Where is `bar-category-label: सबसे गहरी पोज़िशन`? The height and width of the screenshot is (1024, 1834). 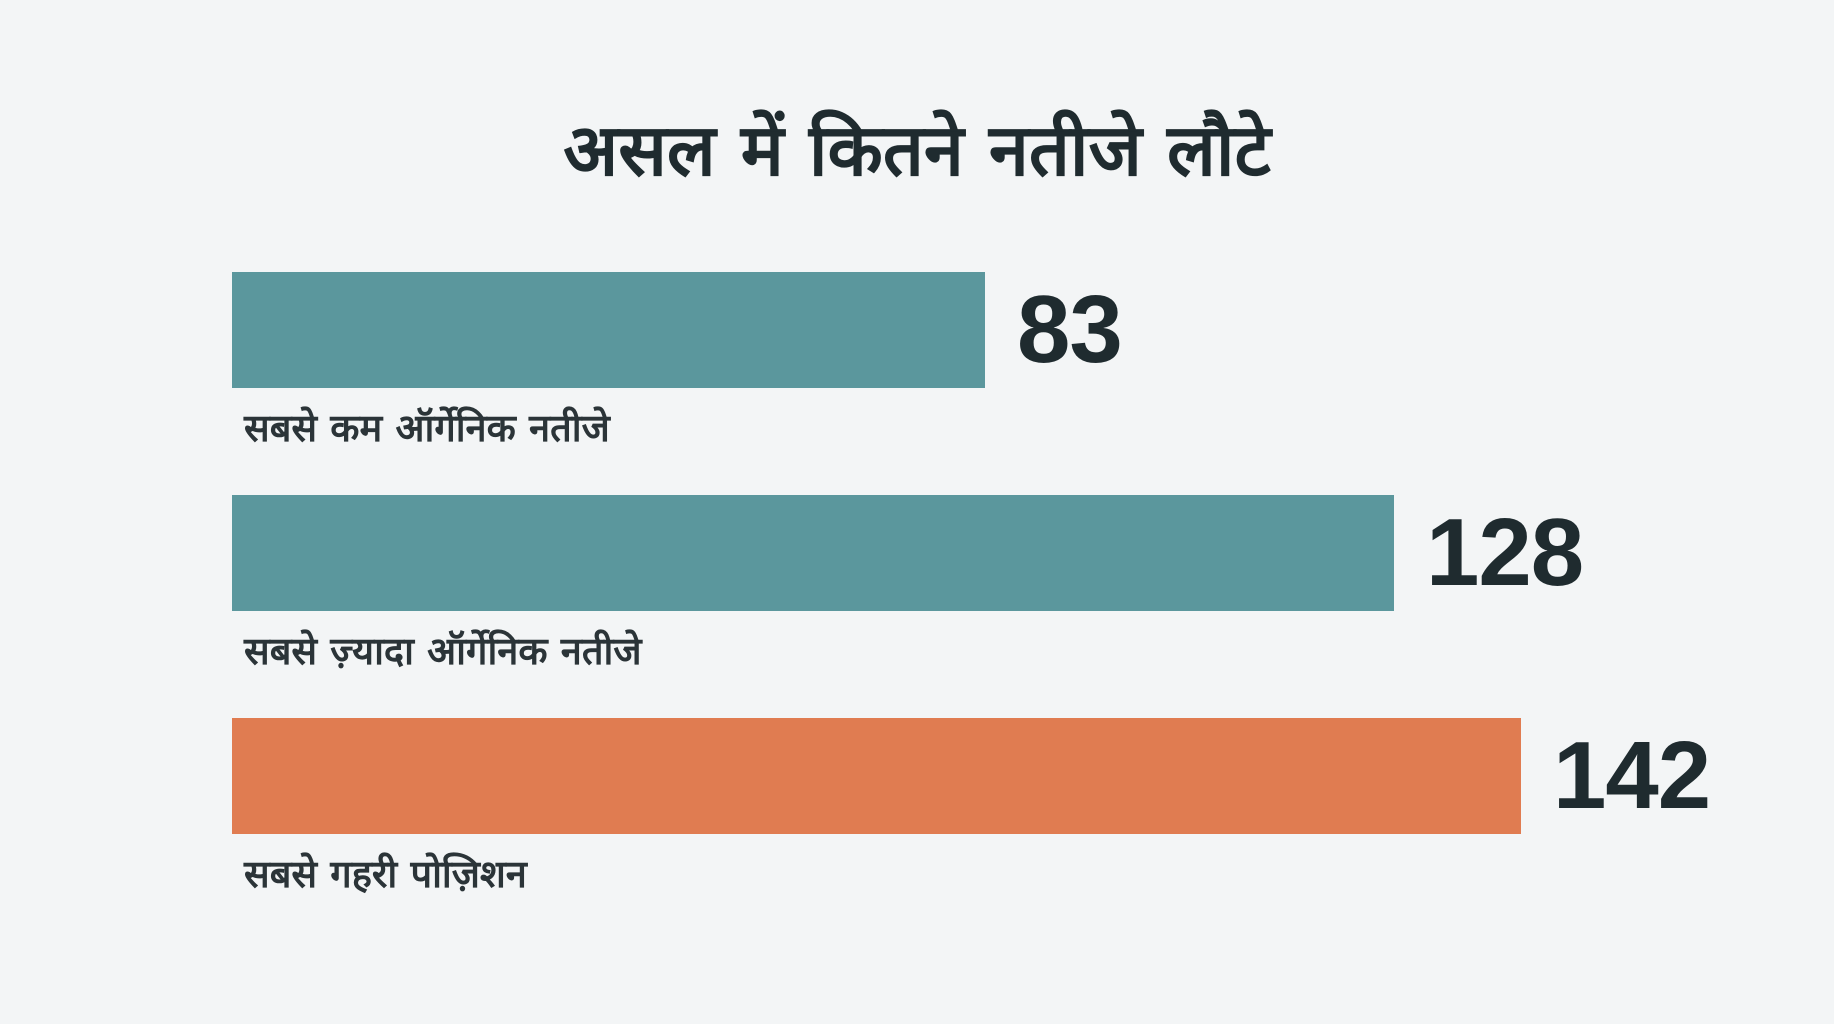 bar-category-label: सबसे गहरी पोज़िशन is located at coordinates (385, 874).